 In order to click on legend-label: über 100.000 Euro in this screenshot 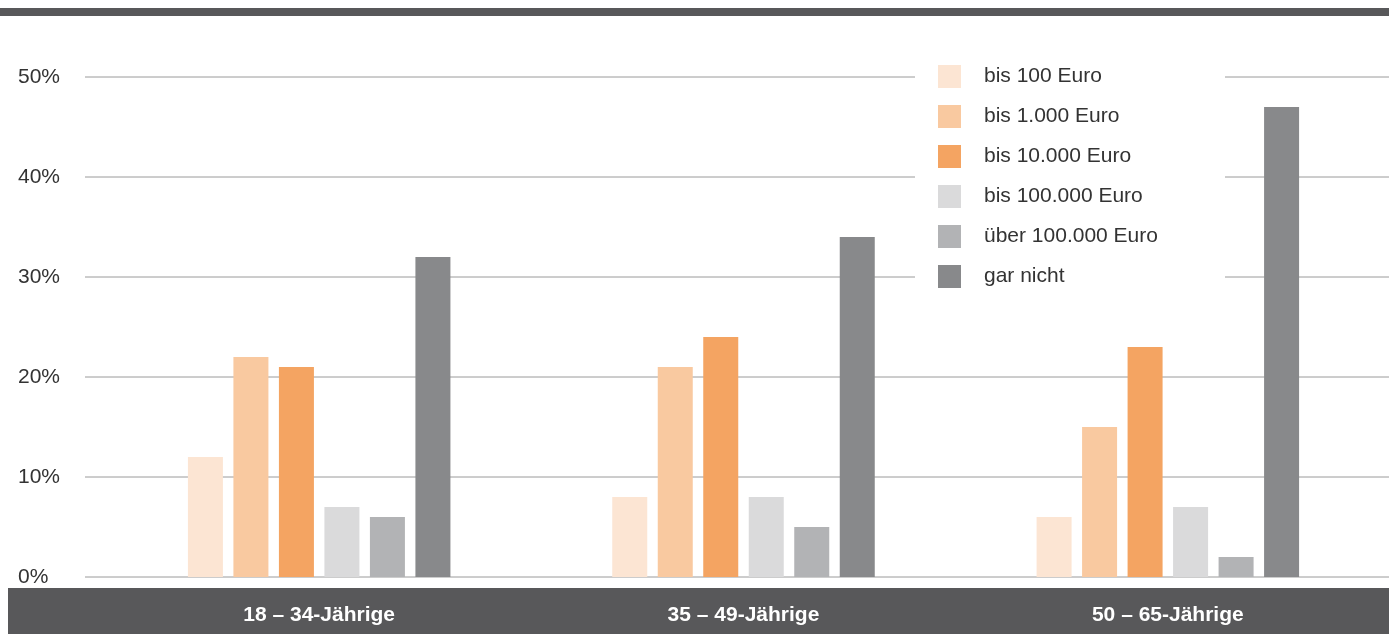, I will do `click(1071, 234)`.